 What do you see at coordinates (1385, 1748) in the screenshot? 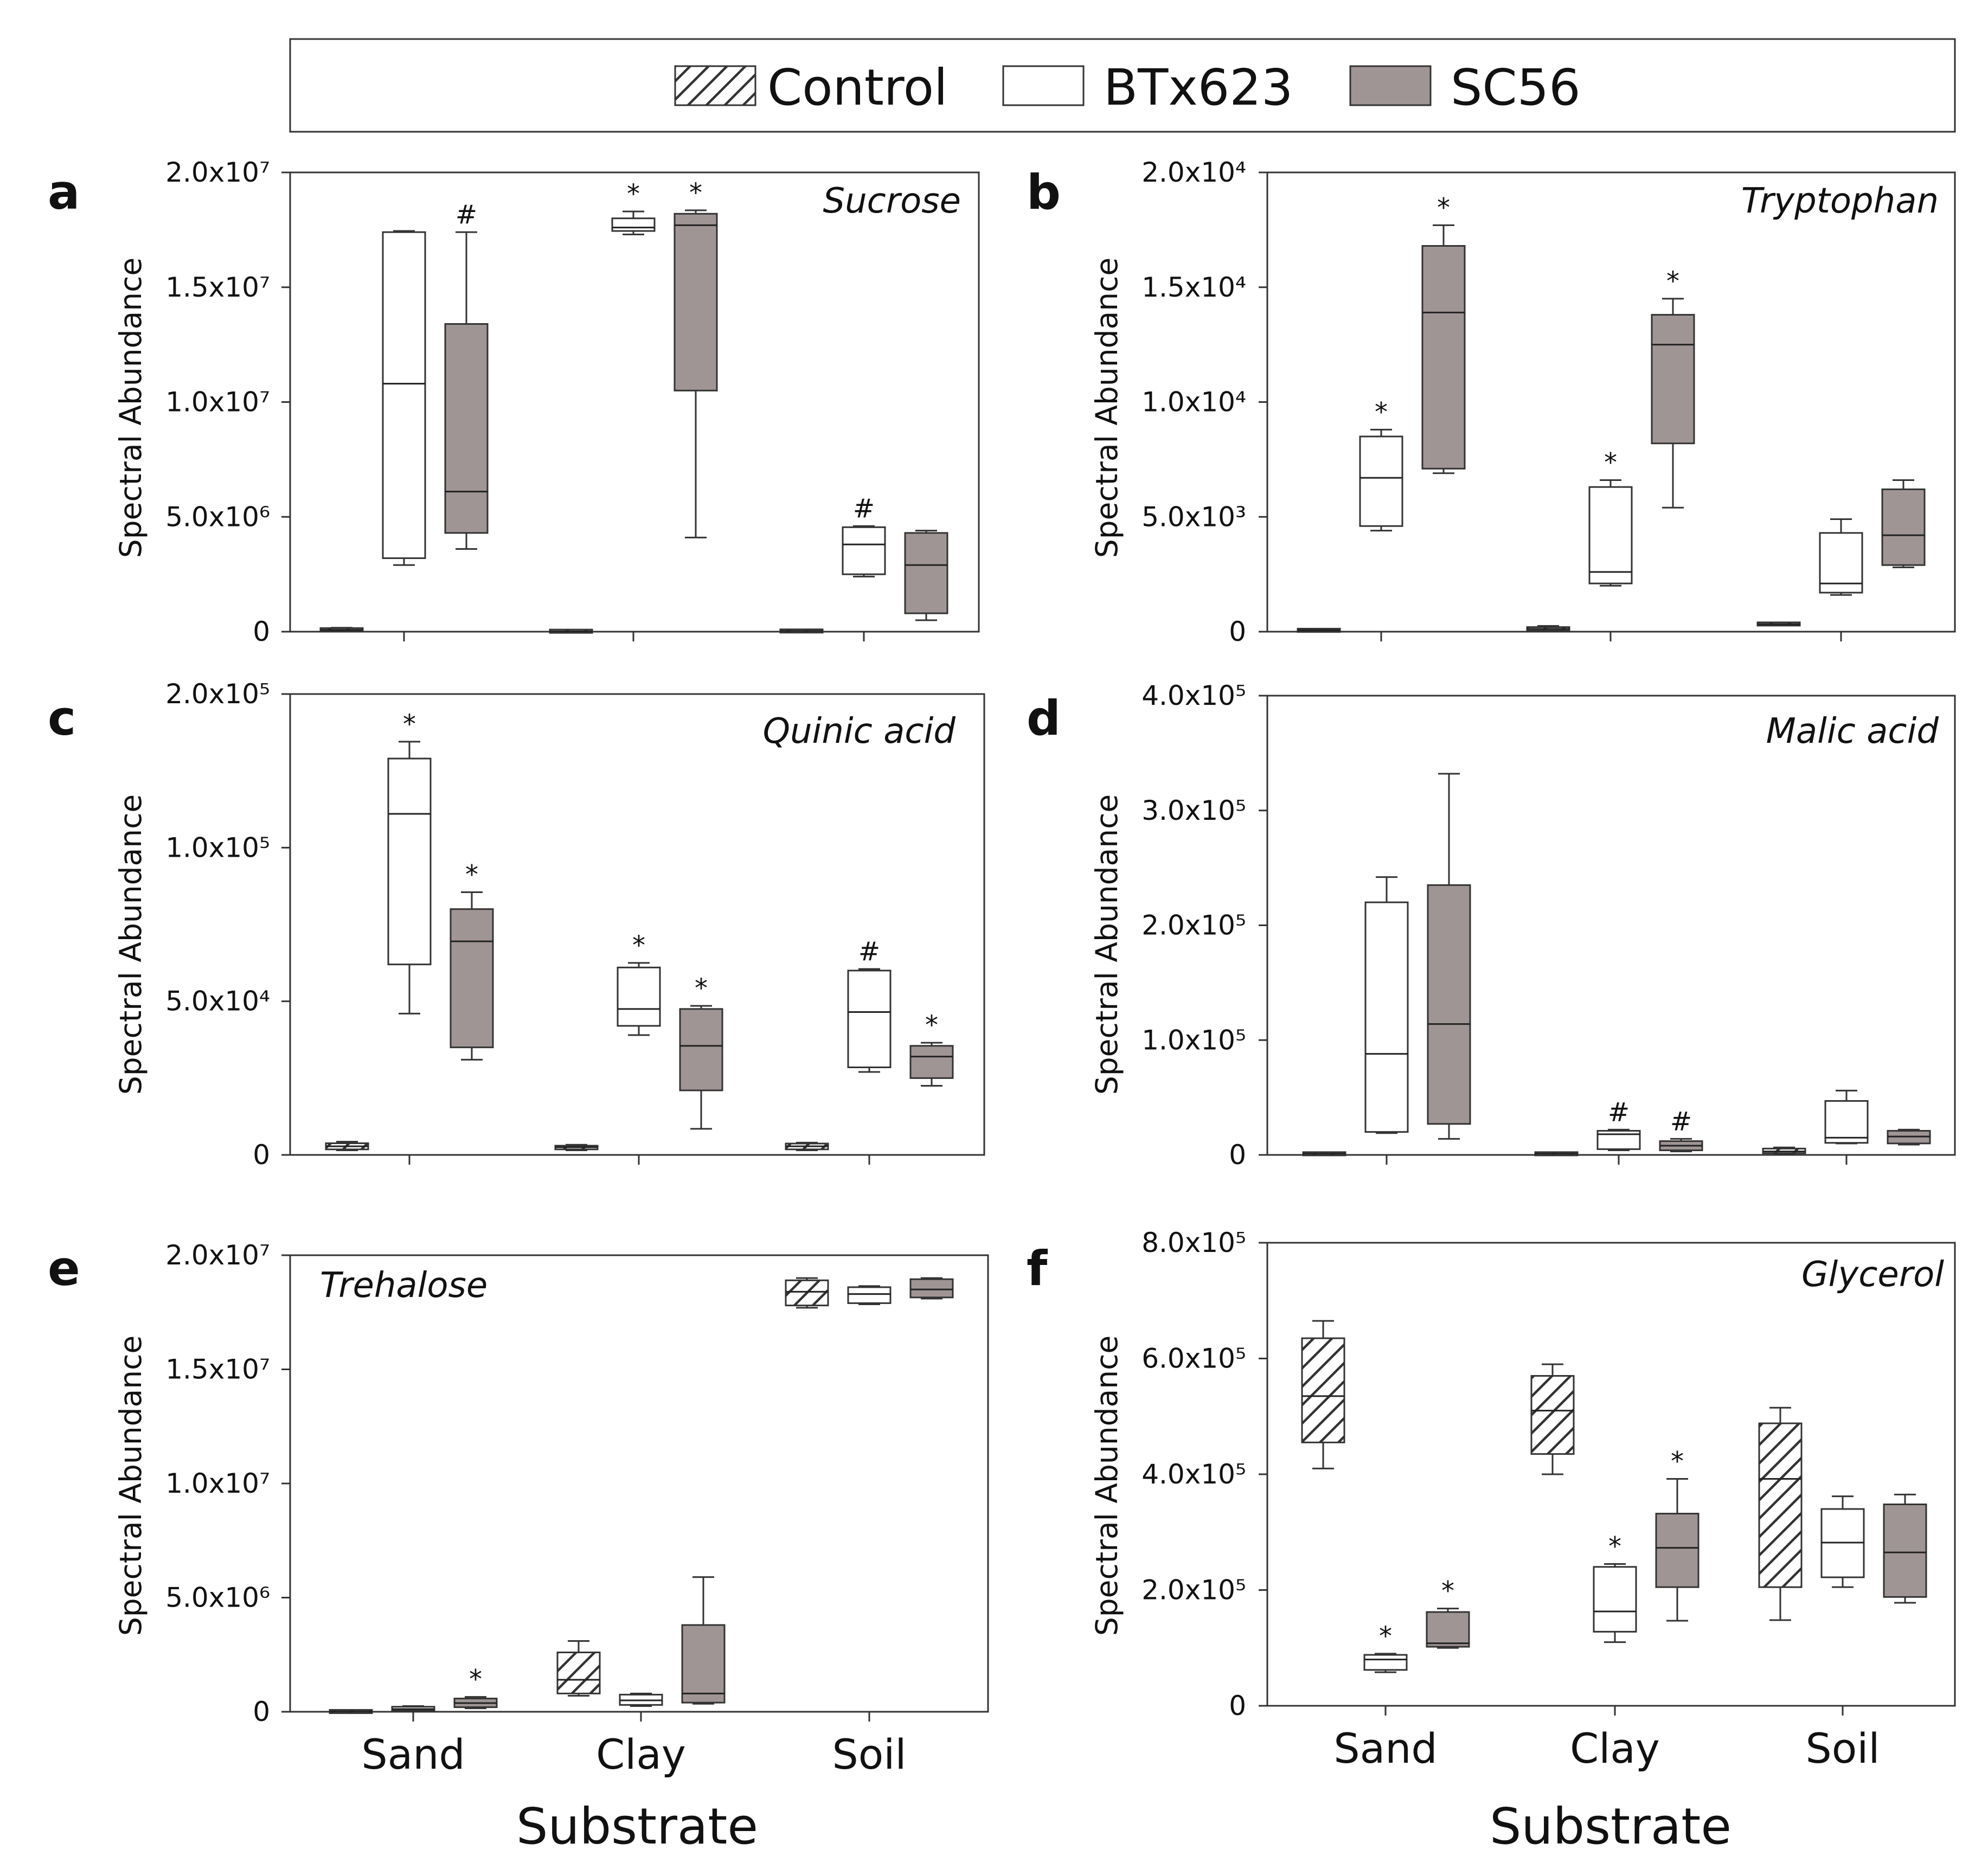
I see `x-tick-label: Sand` at bounding box center [1385, 1748].